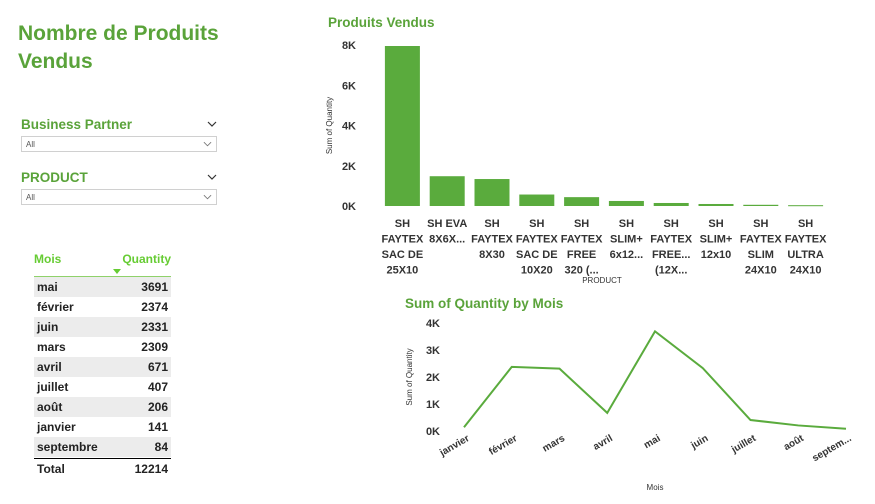  Describe the element at coordinates (161, 447) in the screenshot. I see `cell-quantity: 84` at that location.